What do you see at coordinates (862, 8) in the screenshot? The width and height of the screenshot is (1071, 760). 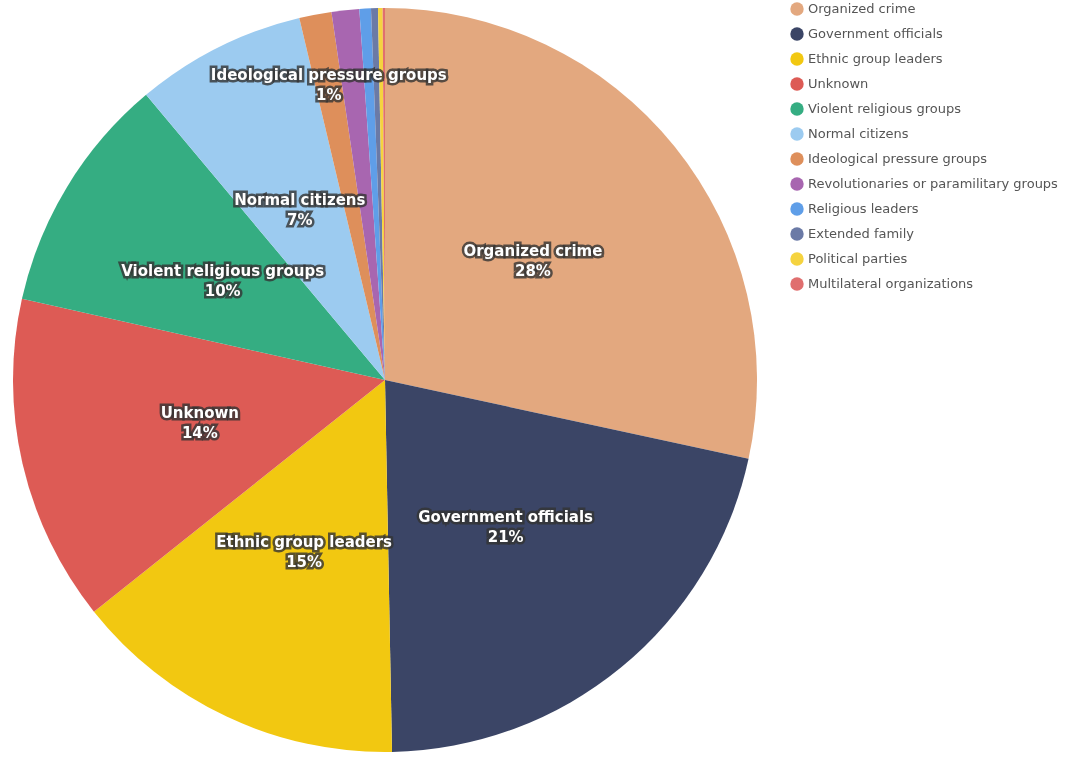 I see `legend-label: Organized crime` at bounding box center [862, 8].